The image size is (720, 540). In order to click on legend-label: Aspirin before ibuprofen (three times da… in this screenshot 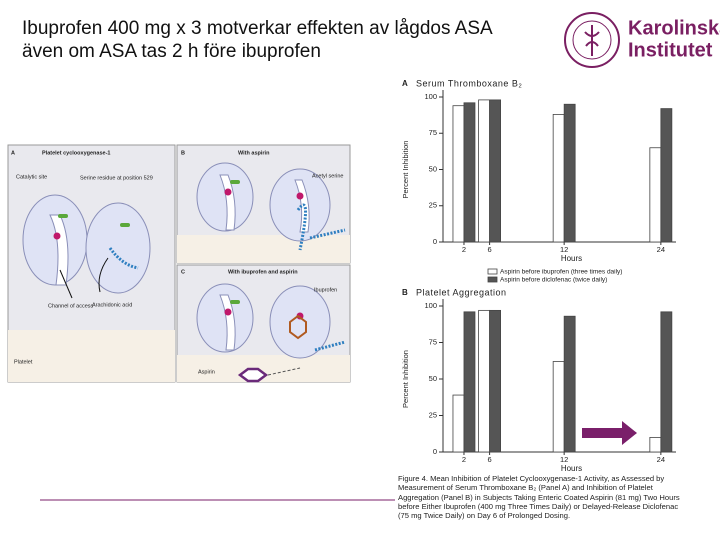, I will do `click(561, 272)`.